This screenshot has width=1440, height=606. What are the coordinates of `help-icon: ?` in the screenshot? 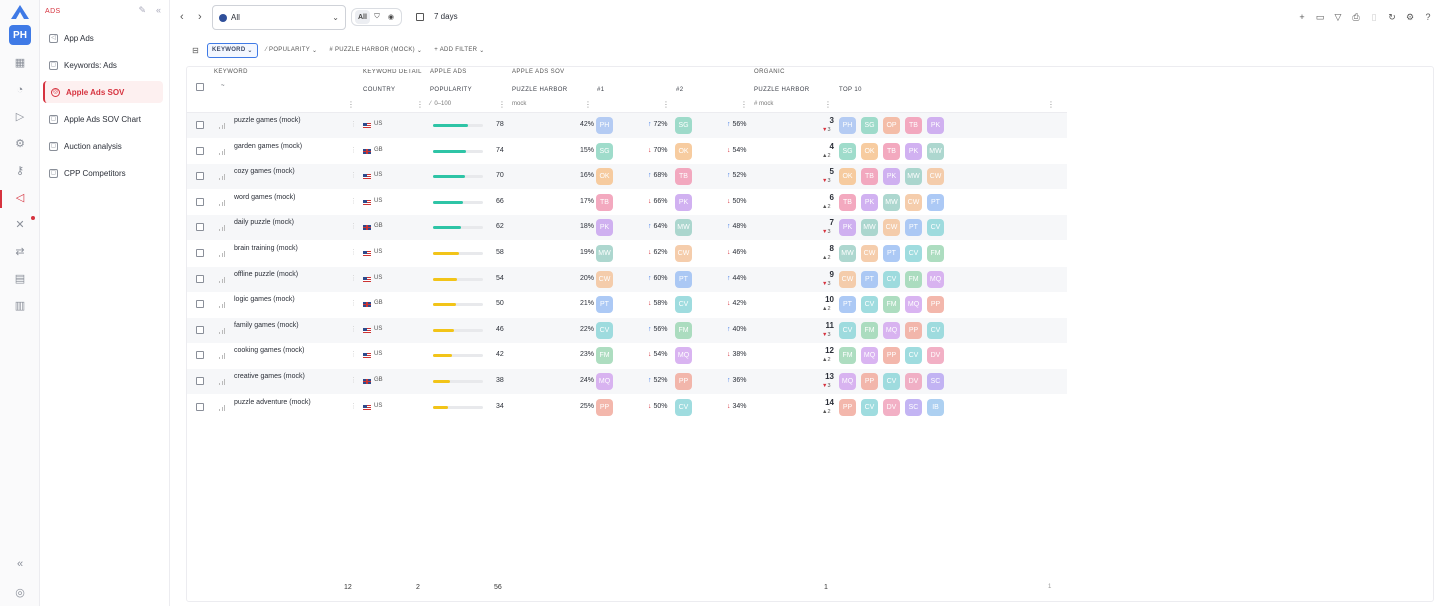 It's located at (1428, 17).